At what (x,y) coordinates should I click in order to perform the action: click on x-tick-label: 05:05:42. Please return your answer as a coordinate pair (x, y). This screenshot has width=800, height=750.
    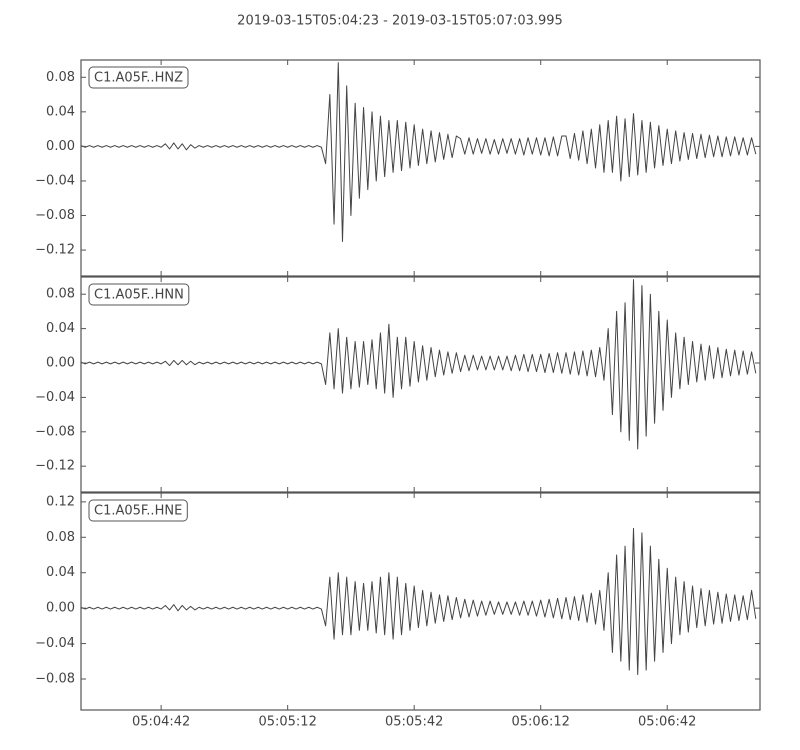
    Looking at the image, I should click on (414, 722).